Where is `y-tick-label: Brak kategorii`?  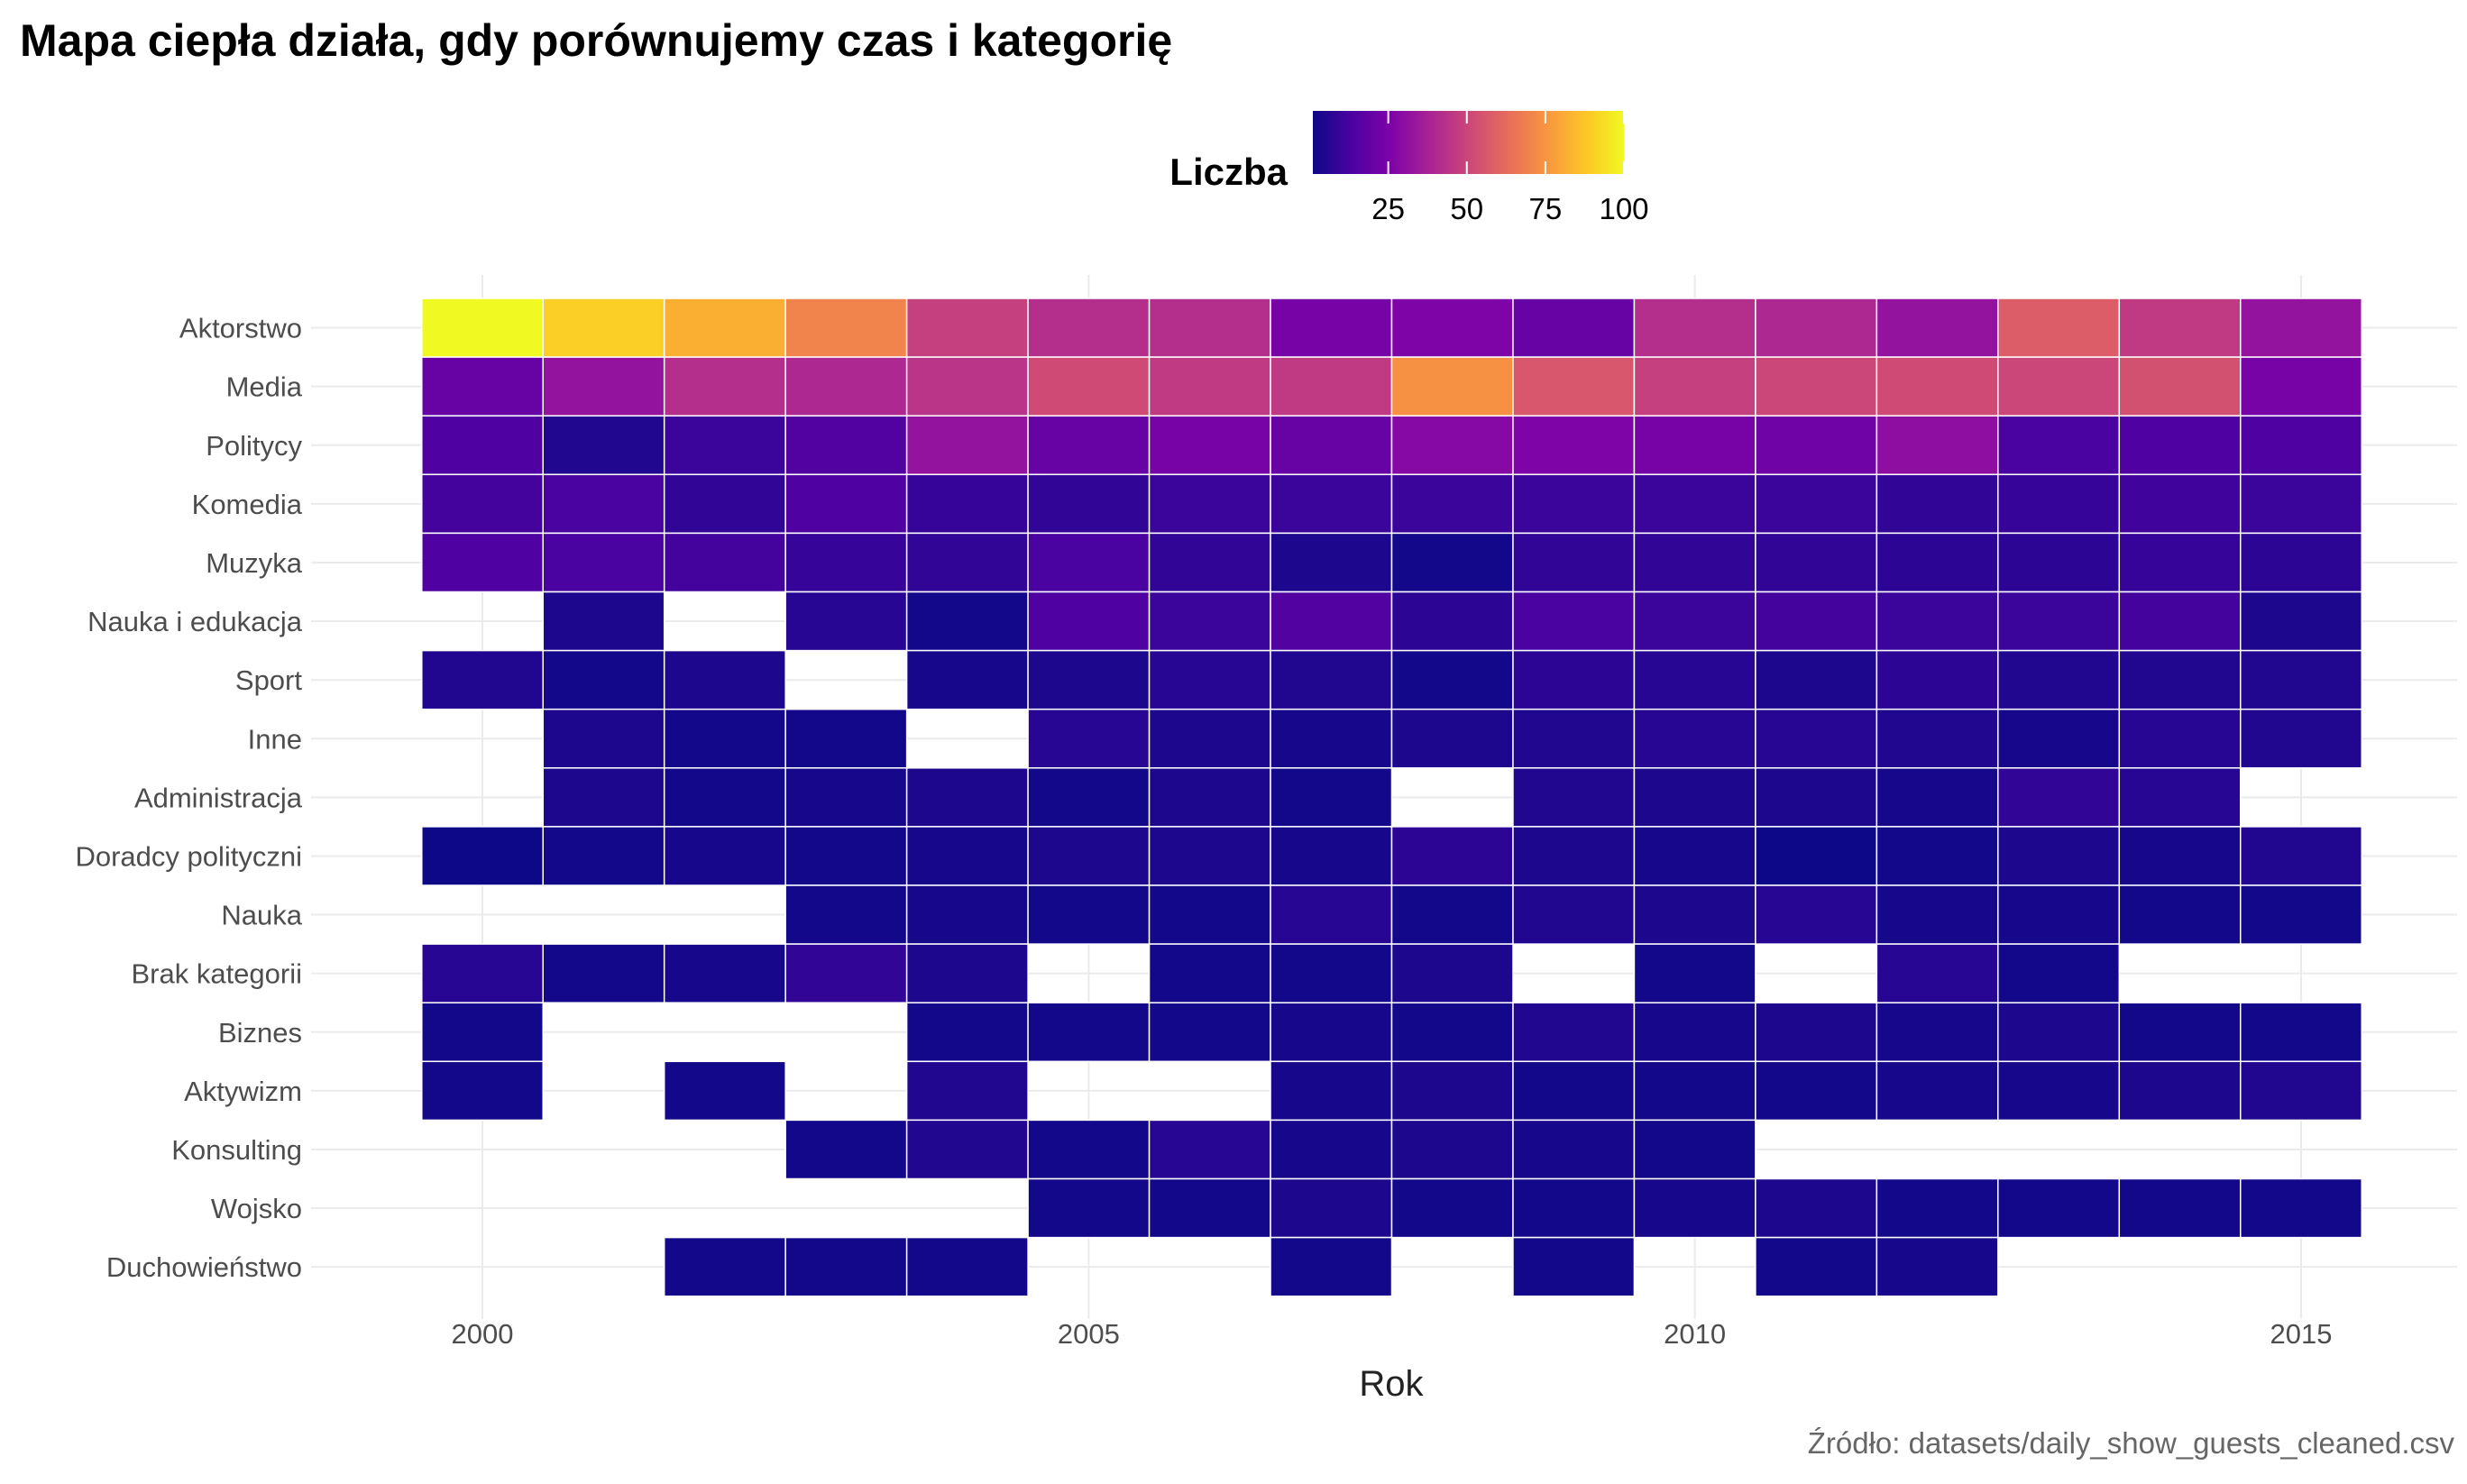 y-tick-label: Brak kategorii is located at coordinates (216, 974).